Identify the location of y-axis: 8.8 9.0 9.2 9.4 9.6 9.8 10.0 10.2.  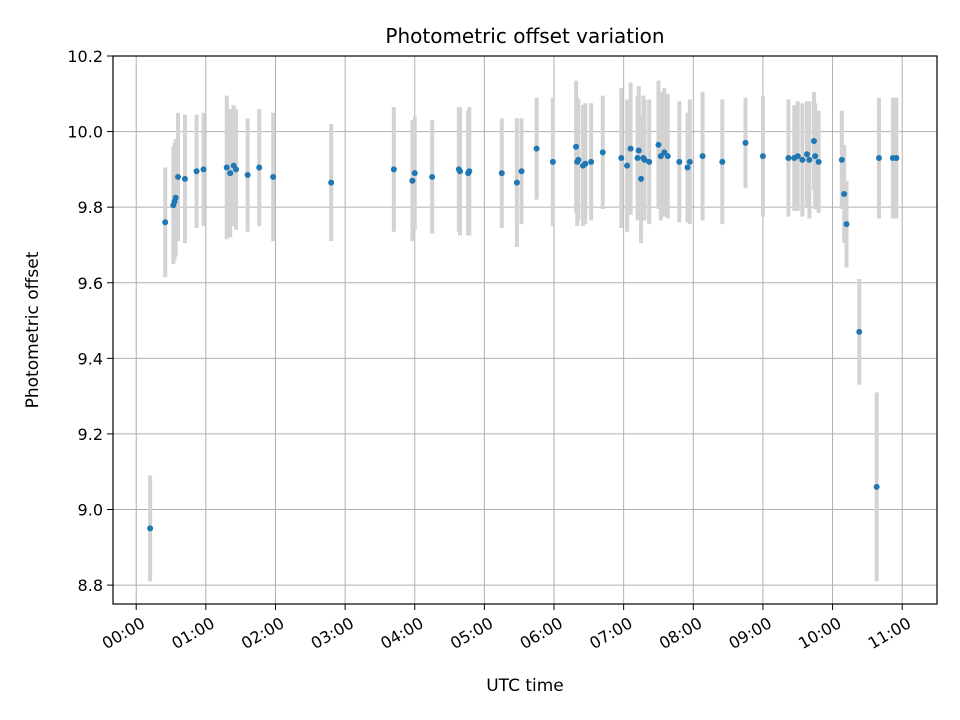
(90, 321).